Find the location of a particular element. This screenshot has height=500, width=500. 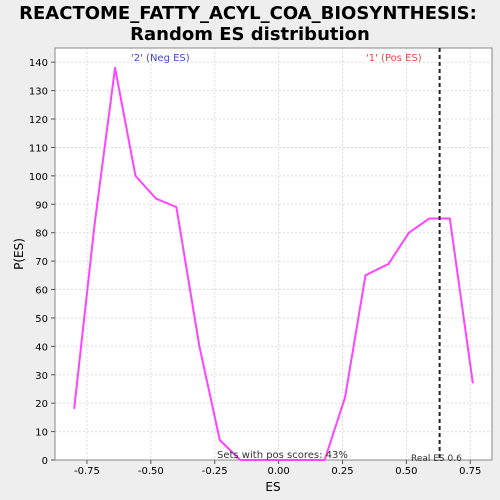

y-tick-label: 20 is located at coordinates (41, 404).